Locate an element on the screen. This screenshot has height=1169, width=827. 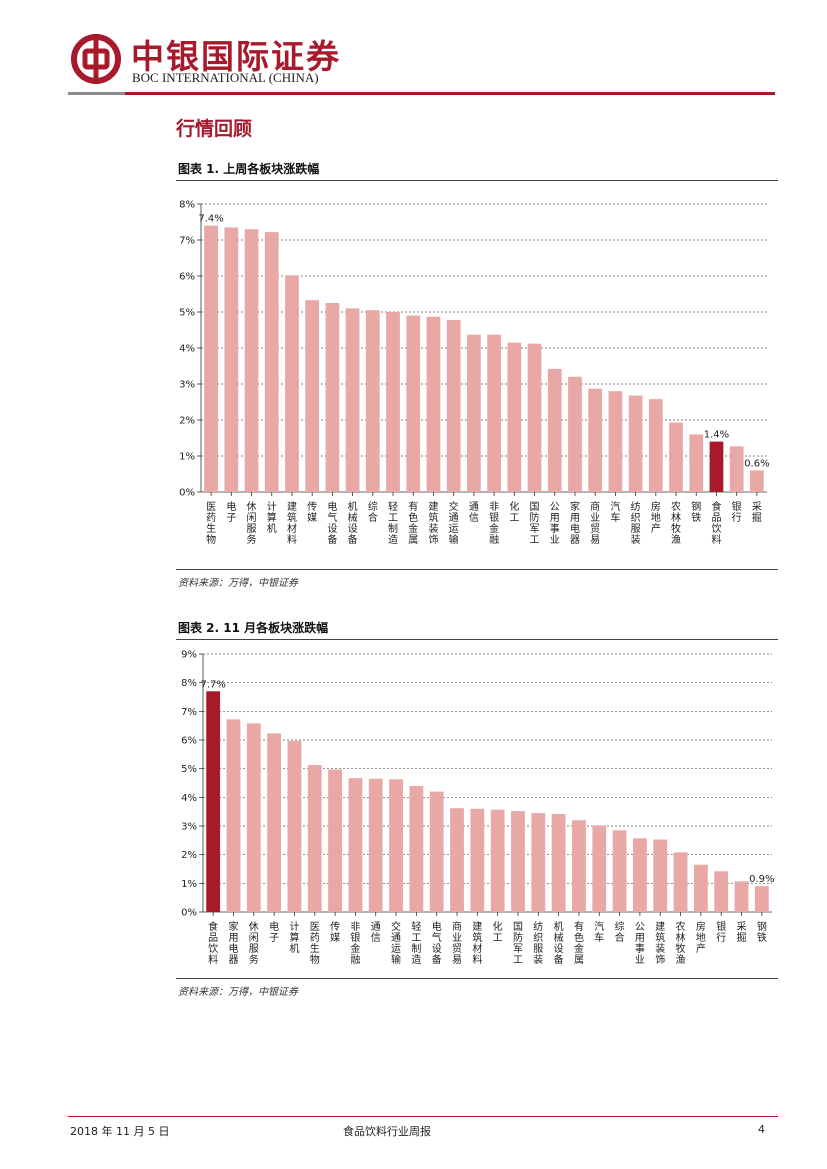
chart-1-y-tick-label: 4% is located at coordinates (187, 349).